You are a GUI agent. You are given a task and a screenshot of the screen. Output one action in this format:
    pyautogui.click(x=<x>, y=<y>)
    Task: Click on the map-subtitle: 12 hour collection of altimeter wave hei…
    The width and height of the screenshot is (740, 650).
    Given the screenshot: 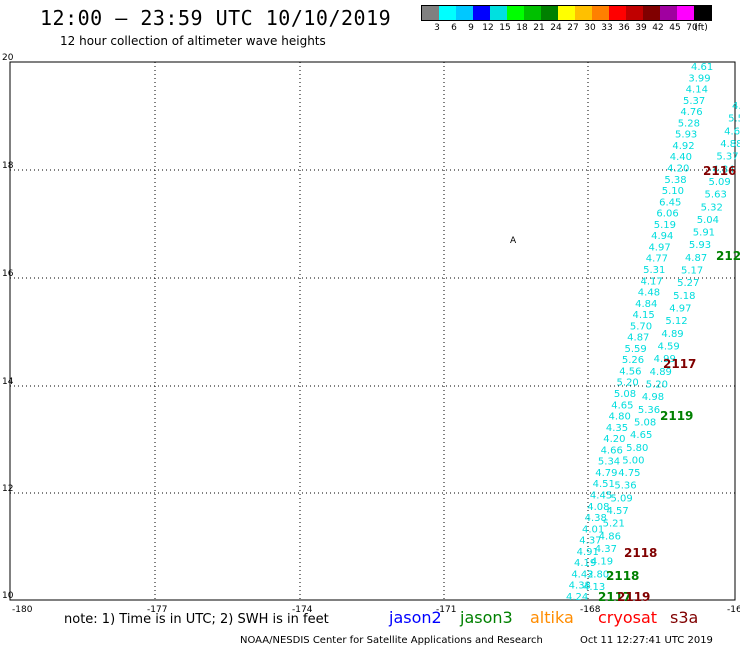 What is the action you would take?
    pyautogui.click(x=193, y=41)
    